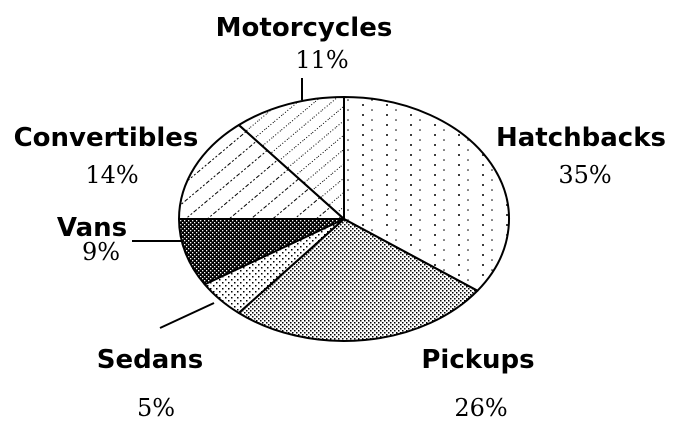 The height and width of the screenshot is (434, 688). I want to click on slice-label-motorcycles: Motorcycles, so click(304, 28).